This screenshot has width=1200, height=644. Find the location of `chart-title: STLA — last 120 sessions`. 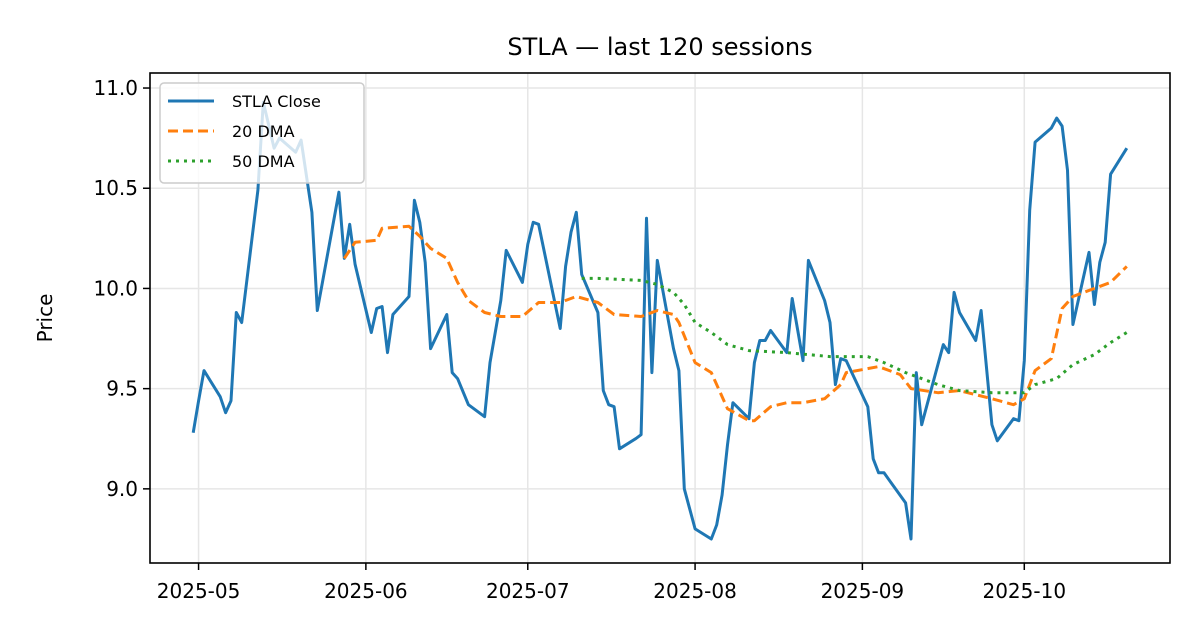

chart-title: STLA — last 120 sessions is located at coordinates (659, 47).